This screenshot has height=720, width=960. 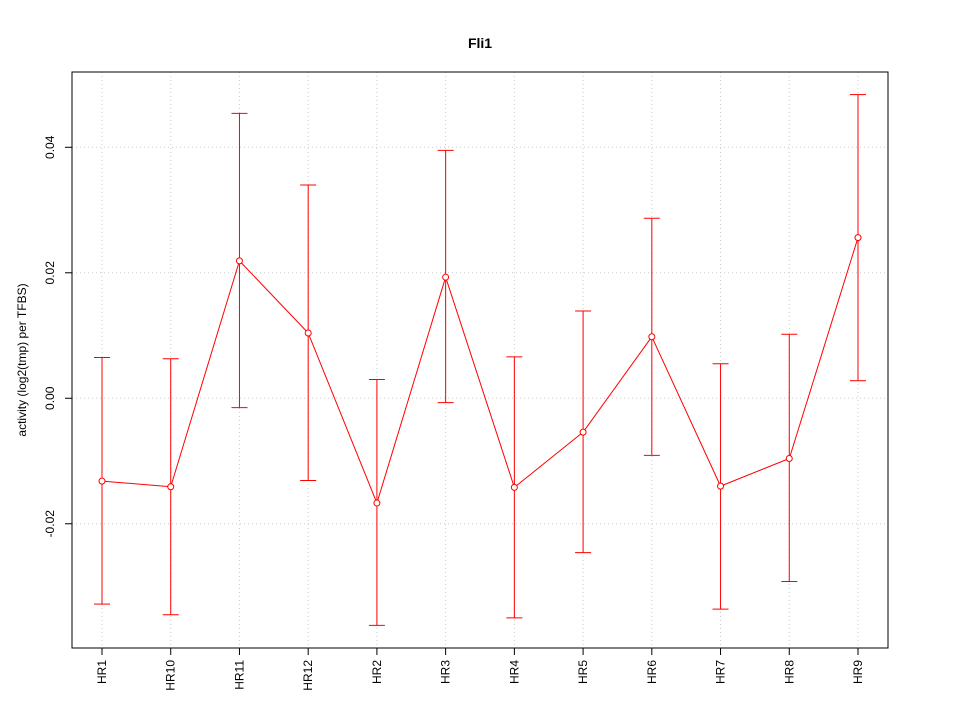 What do you see at coordinates (239, 675) in the screenshot?
I see `x-tick-label: HR11` at bounding box center [239, 675].